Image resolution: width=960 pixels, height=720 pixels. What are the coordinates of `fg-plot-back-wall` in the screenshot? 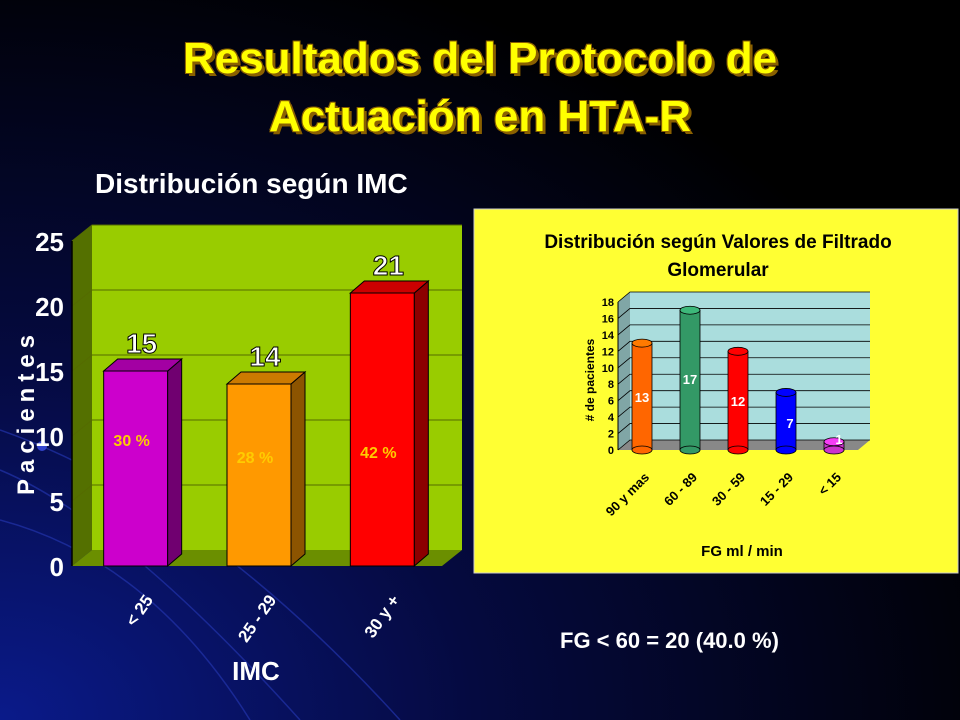 It's located at (750, 366).